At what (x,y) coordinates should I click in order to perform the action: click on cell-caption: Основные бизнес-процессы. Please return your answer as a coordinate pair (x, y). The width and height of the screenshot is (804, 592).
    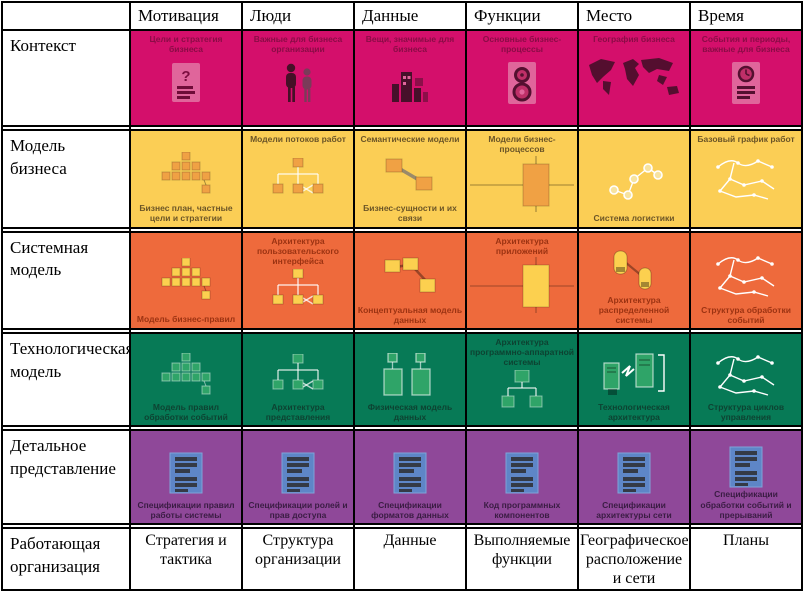
    Looking at the image, I should click on (522, 44).